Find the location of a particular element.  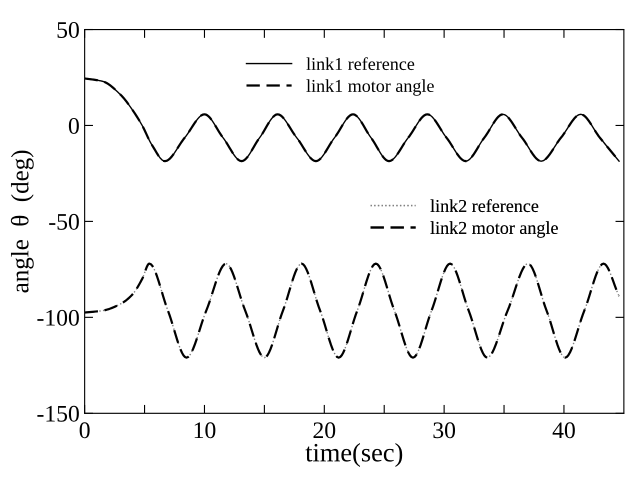

y-tick-label: 0 is located at coordinates (73, 126).